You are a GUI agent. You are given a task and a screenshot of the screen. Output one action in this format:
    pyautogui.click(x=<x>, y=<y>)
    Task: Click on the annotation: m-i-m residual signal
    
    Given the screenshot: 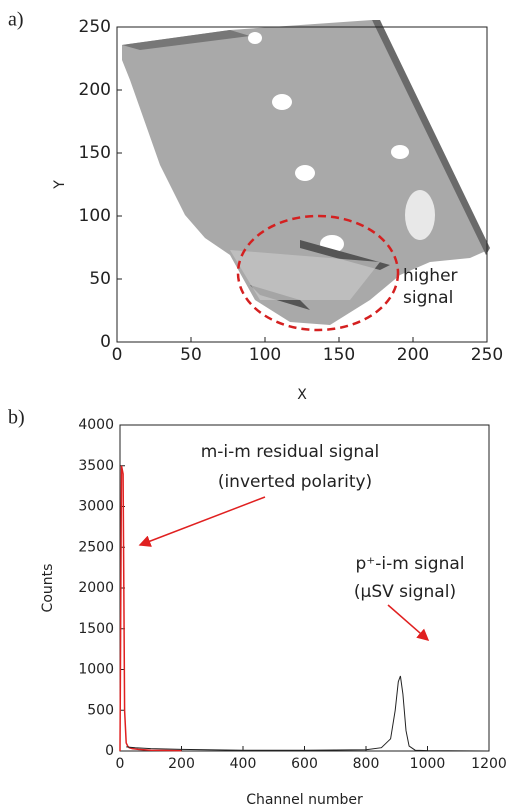 What is the action you would take?
    pyautogui.click(x=290, y=452)
    